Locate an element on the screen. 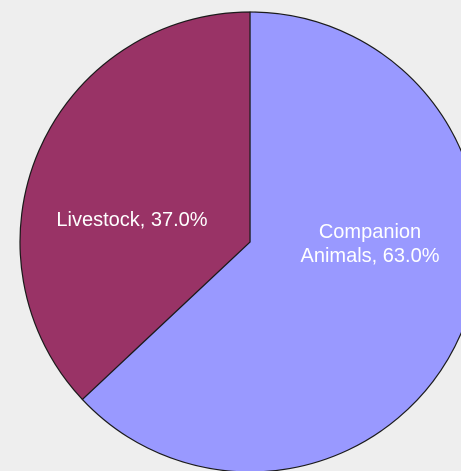 The image size is (461, 471). labels-layer: Companion Animals, 63.0% Livestock, 37.0% is located at coordinates (247, 238).